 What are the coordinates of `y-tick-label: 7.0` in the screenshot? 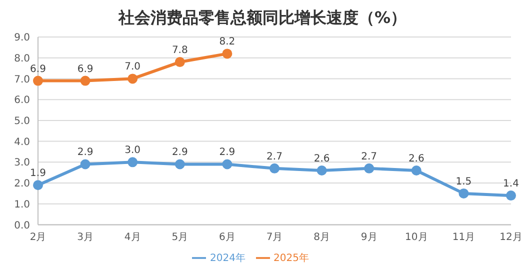 It's located at (22, 80).